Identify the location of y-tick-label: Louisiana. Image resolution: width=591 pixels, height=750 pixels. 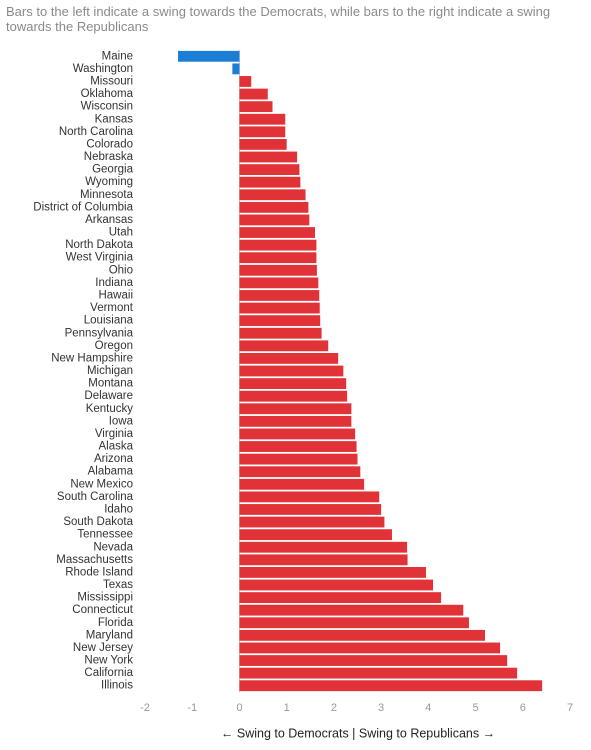
(109, 321).